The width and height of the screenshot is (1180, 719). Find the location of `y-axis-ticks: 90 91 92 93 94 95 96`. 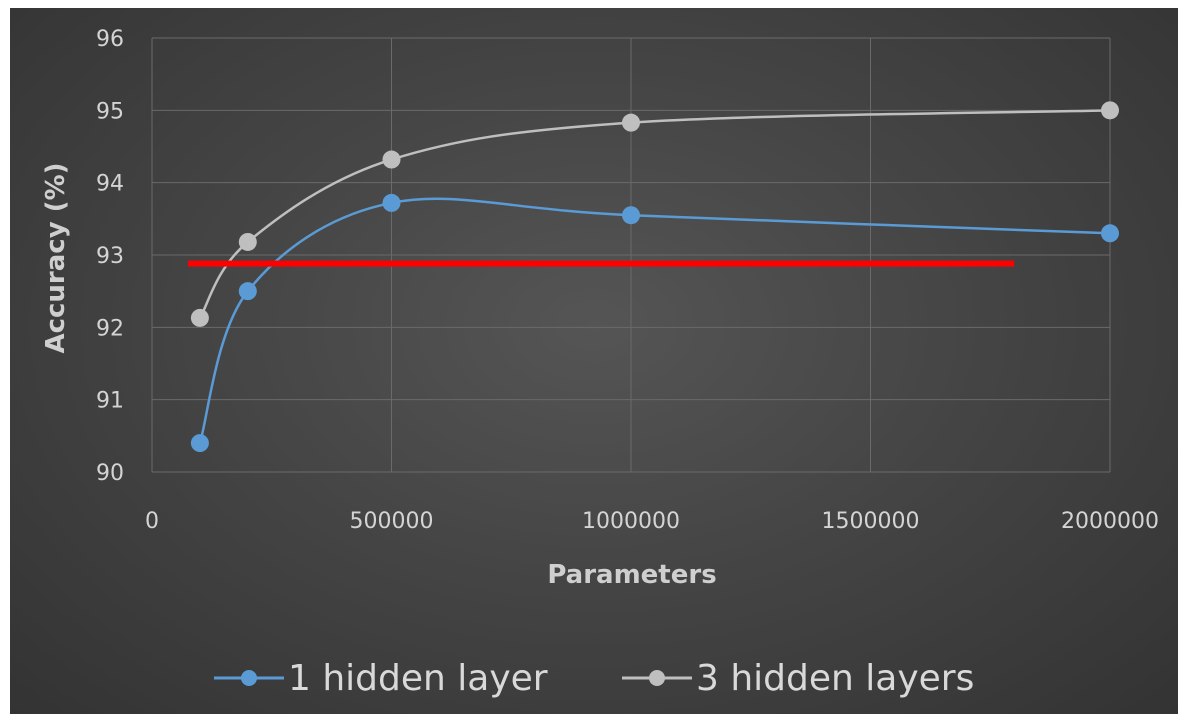

y-axis-ticks: 90 91 92 93 94 95 96 is located at coordinates (110, 256).